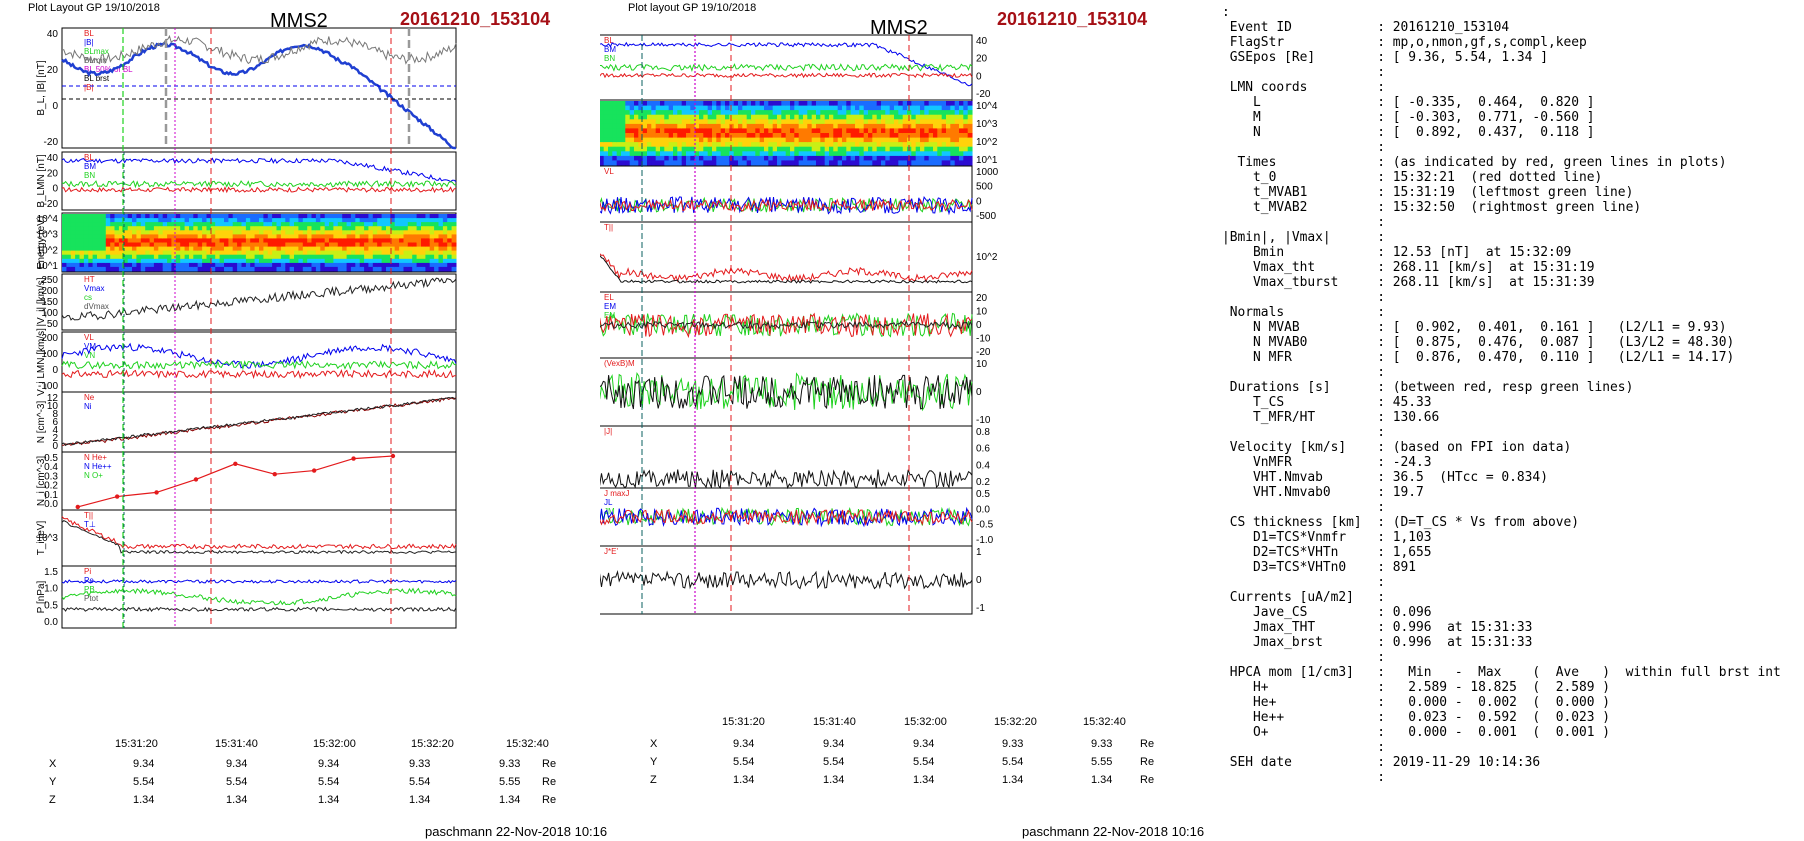  Describe the element at coordinates (1397, 252) in the screenshot. I see `summary-line-16: Bmin : 12.53 [nT] at 15:32:09` at that location.